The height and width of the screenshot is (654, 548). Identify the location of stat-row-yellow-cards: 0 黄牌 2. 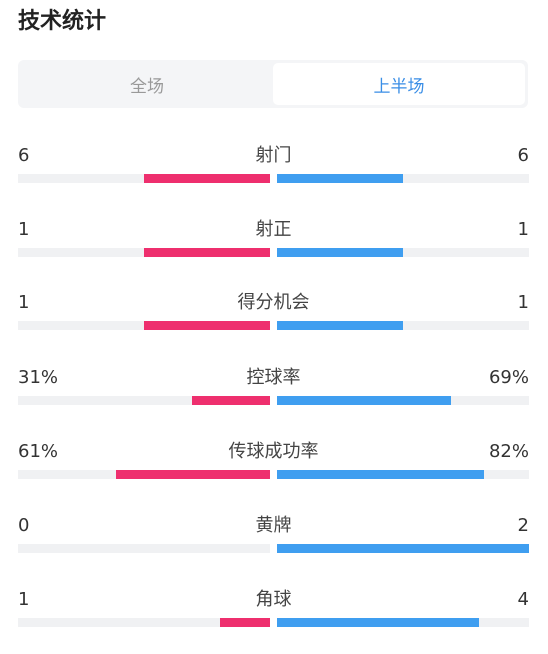
(273, 536).